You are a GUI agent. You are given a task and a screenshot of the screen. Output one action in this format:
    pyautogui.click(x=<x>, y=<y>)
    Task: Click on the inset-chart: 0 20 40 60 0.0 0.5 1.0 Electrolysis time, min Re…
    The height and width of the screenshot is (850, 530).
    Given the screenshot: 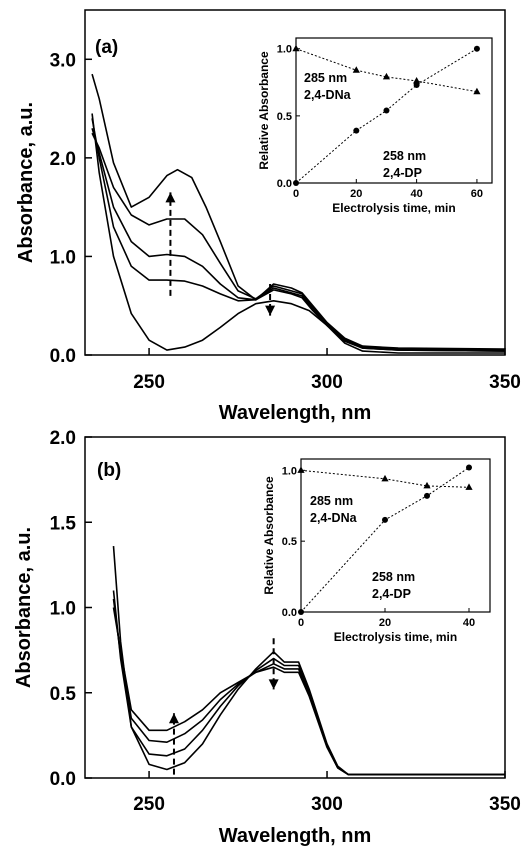 What is the action you would take?
    pyautogui.click(x=375, y=126)
    